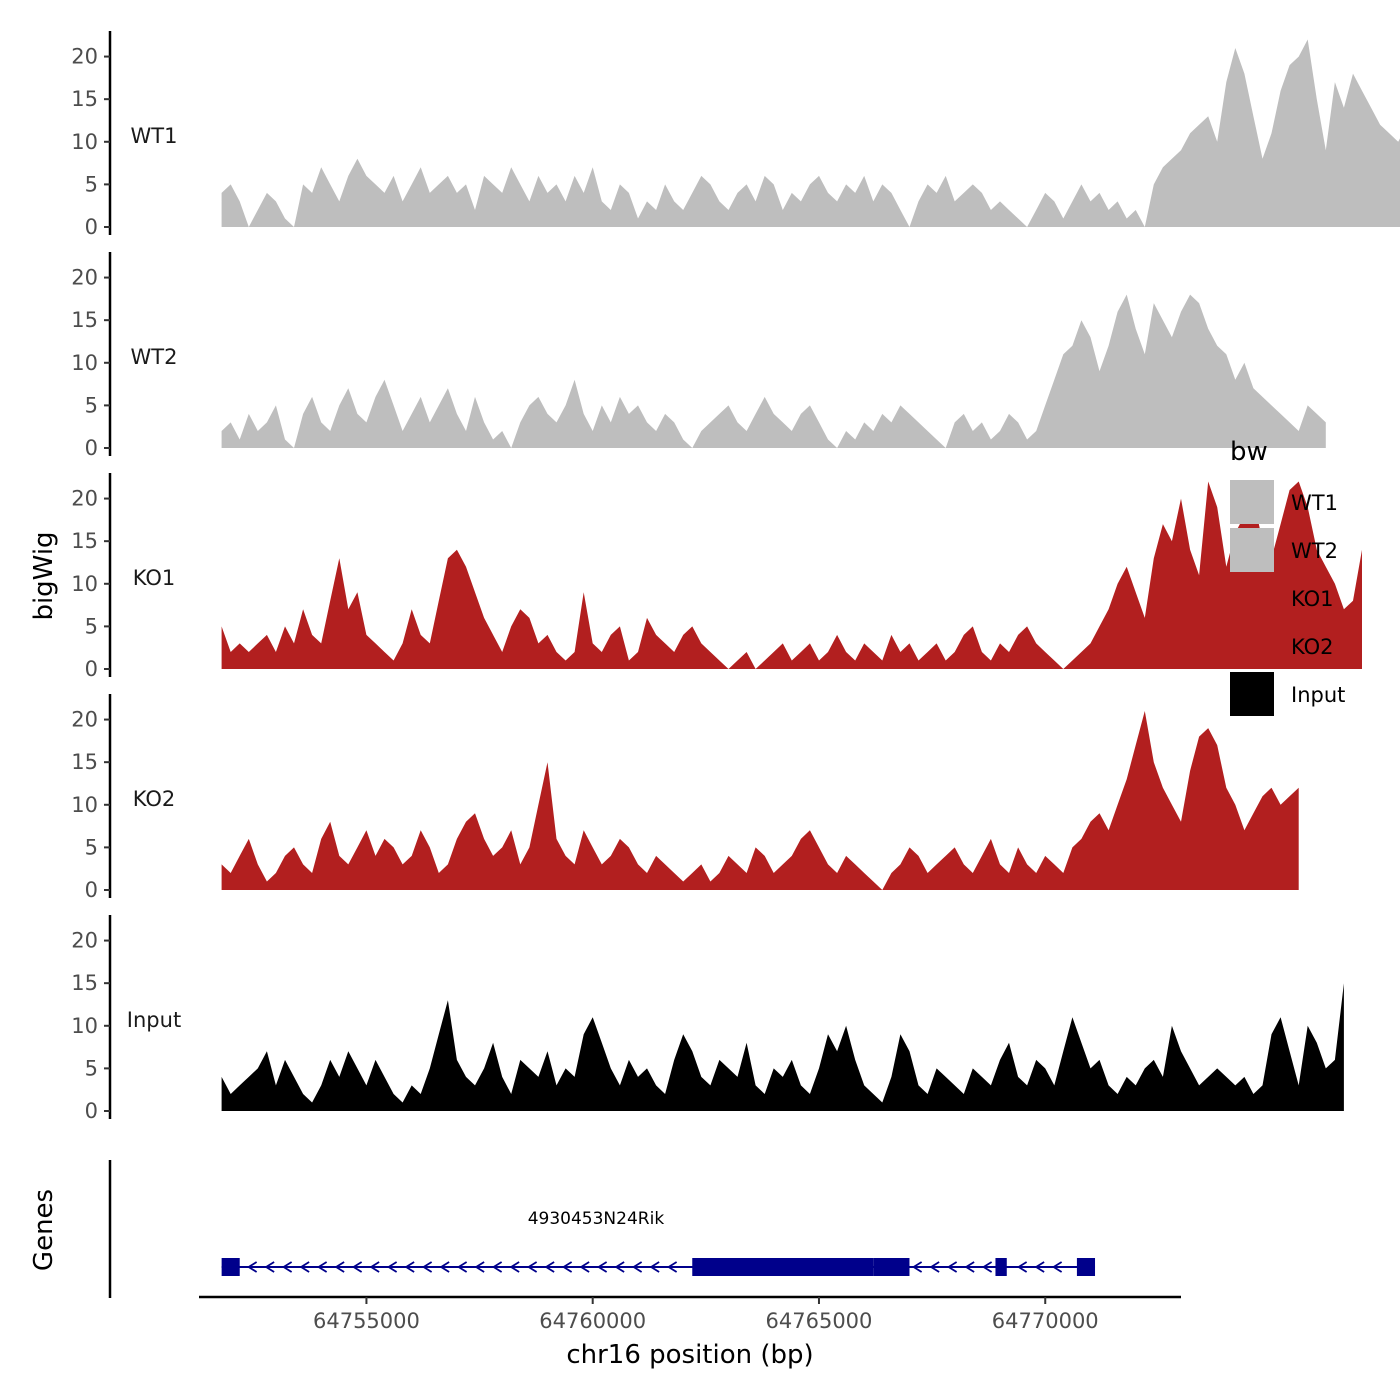  Describe the element at coordinates (1249, 452) in the screenshot. I see `legend-title: bw` at that location.